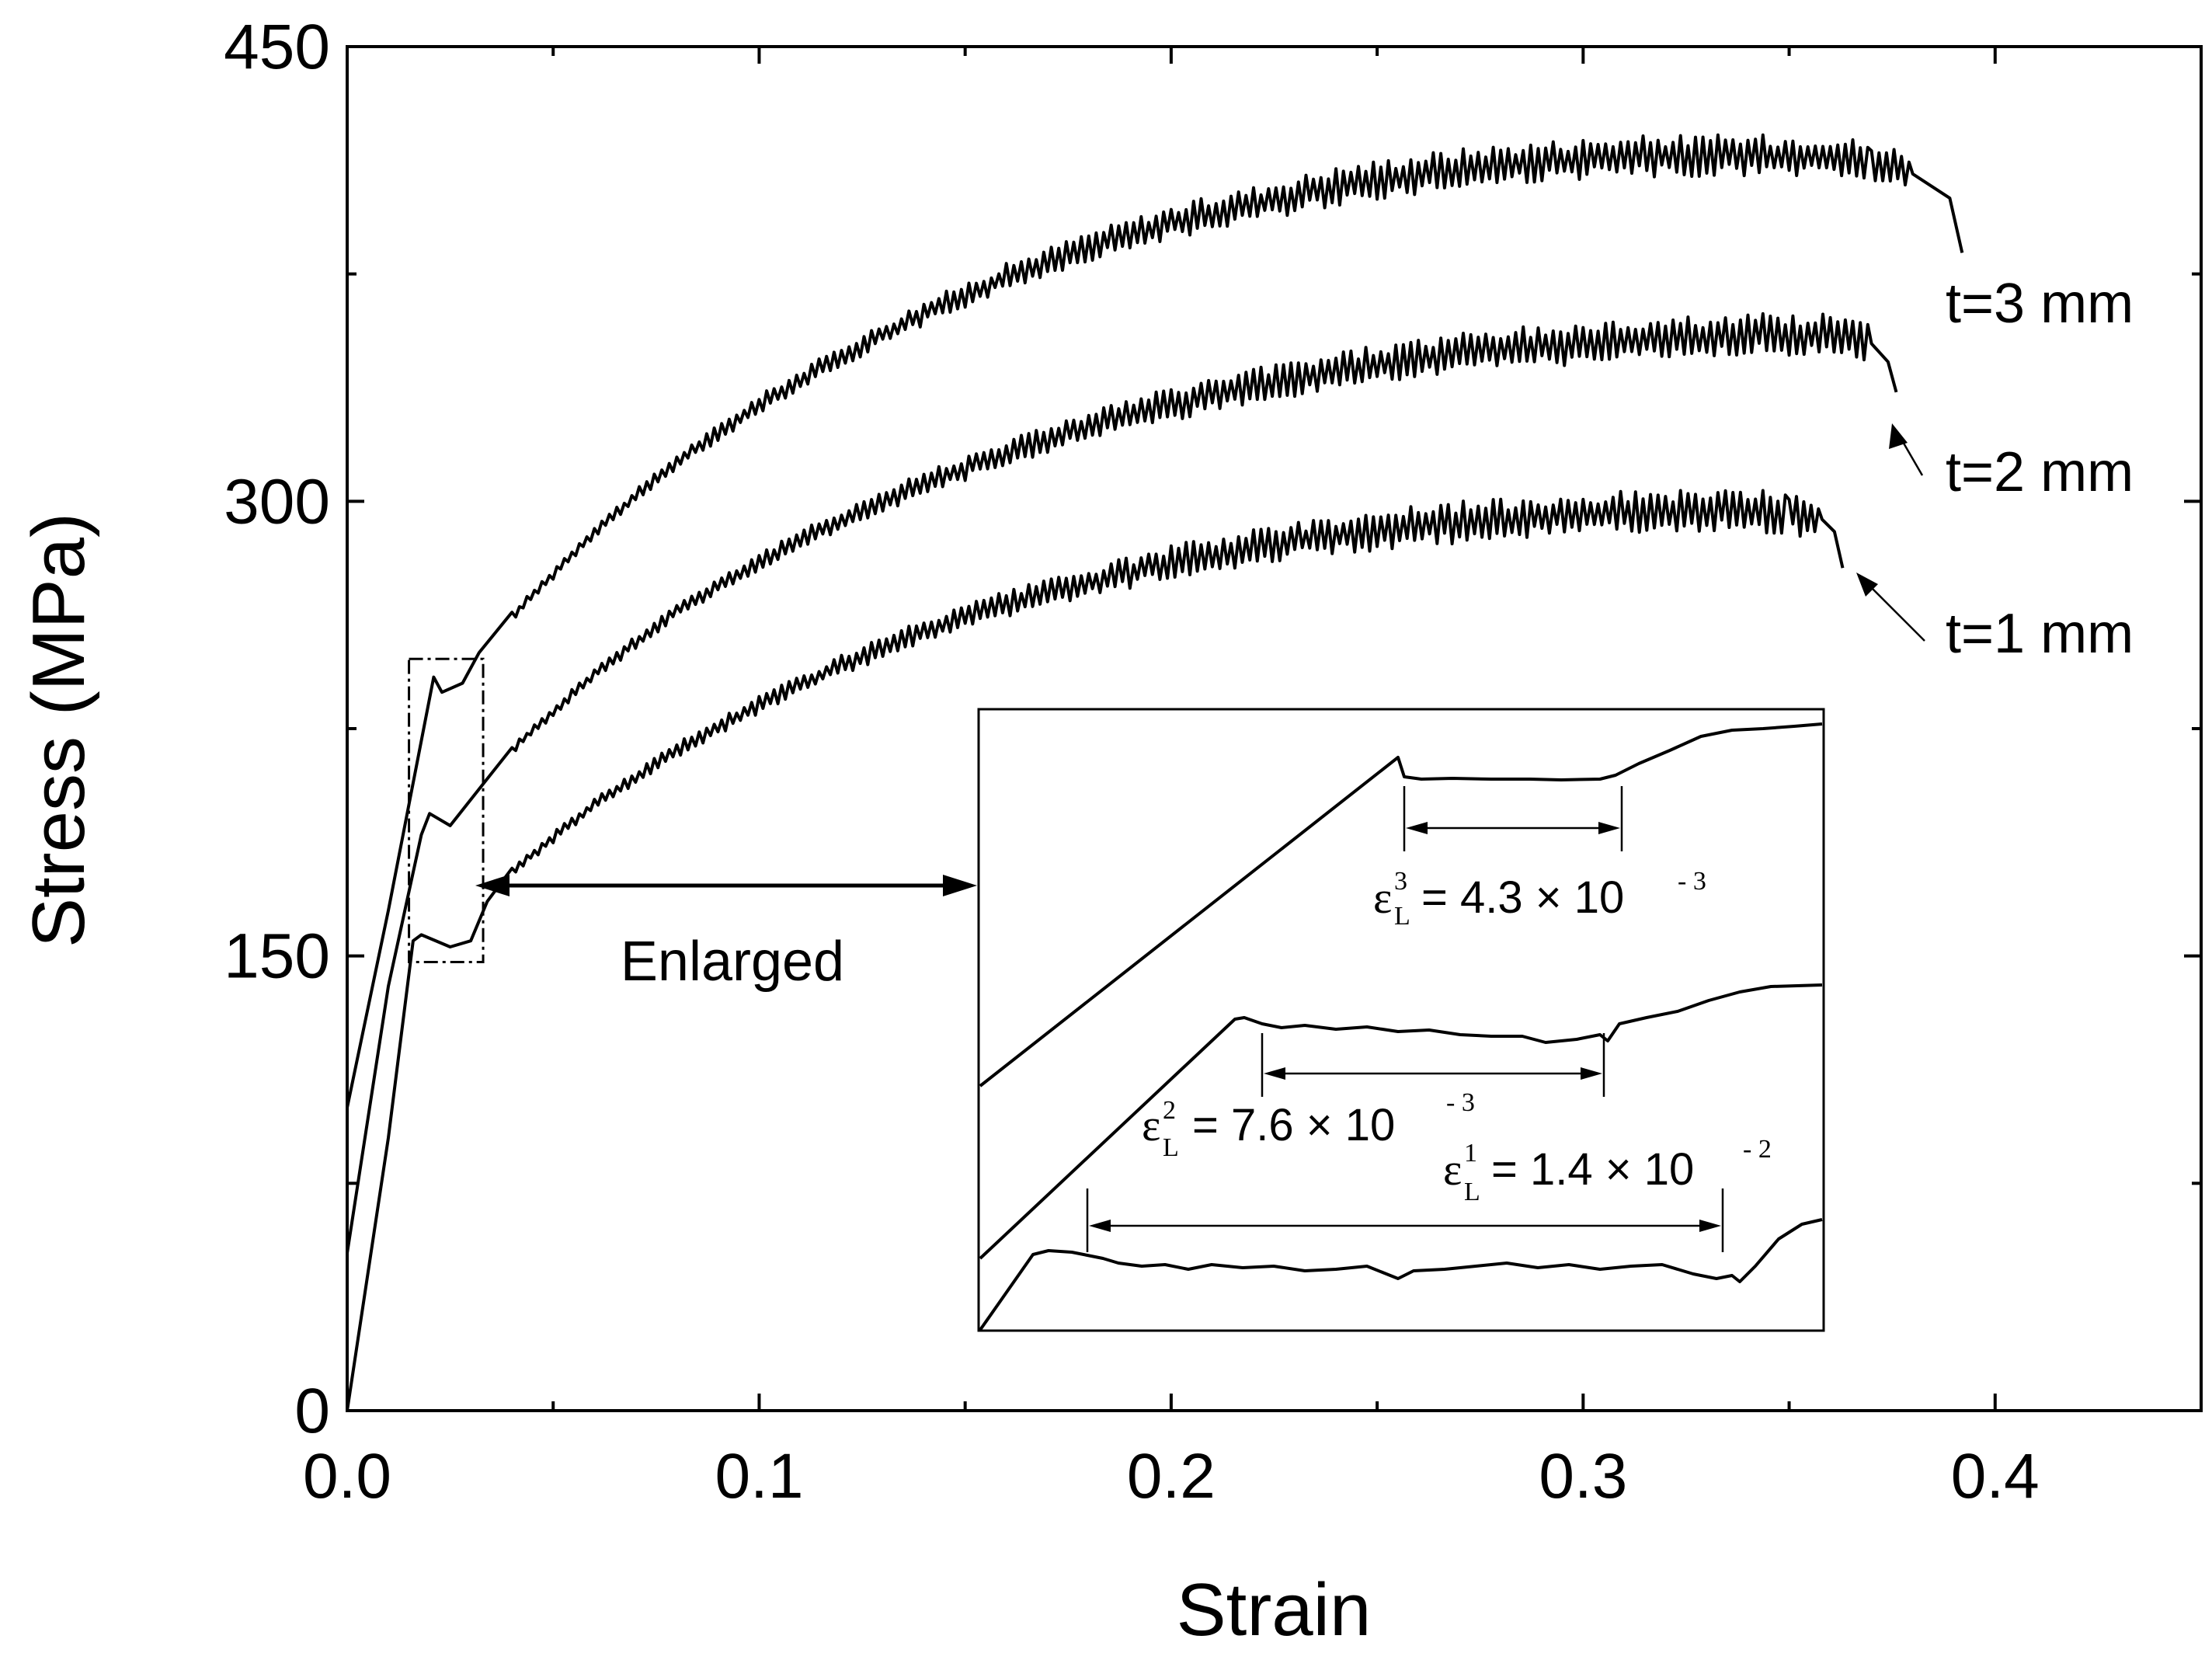  What do you see at coordinates (1995, 1476) in the screenshot?
I see `x-tick-label: 0.4` at bounding box center [1995, 1476].